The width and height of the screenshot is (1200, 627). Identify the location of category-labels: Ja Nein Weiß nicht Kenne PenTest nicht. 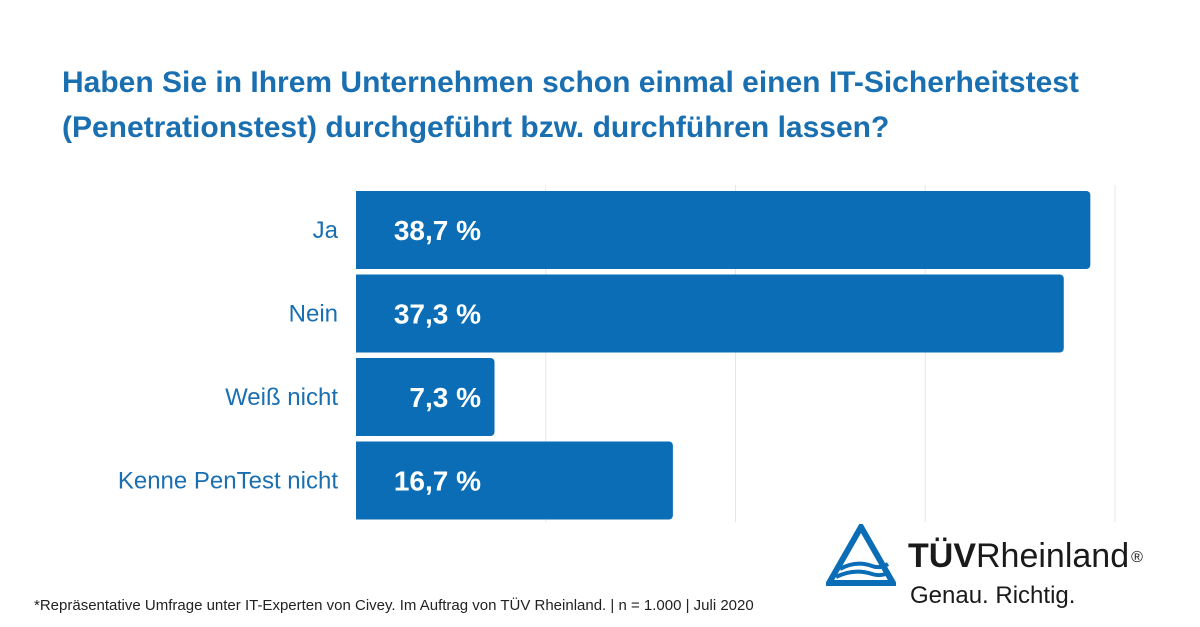
(228, 356).